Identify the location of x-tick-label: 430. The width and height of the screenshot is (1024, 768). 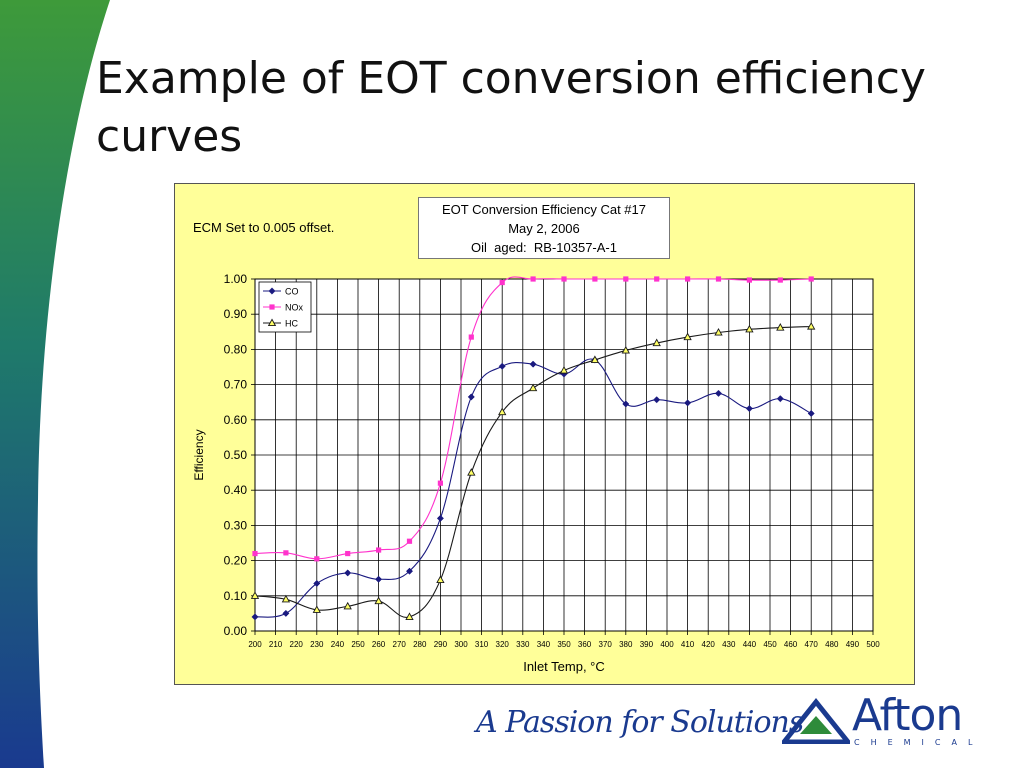
(729, 644).